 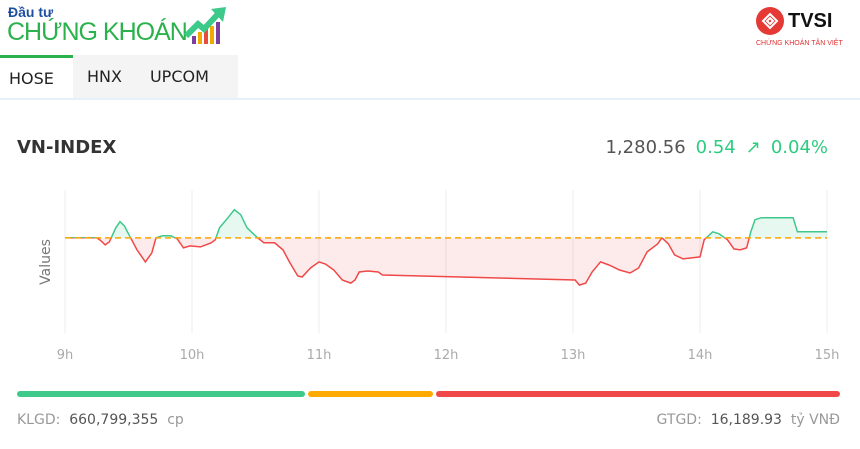 I want to click on y-axis-label: Values, so click(x=46, y=262).